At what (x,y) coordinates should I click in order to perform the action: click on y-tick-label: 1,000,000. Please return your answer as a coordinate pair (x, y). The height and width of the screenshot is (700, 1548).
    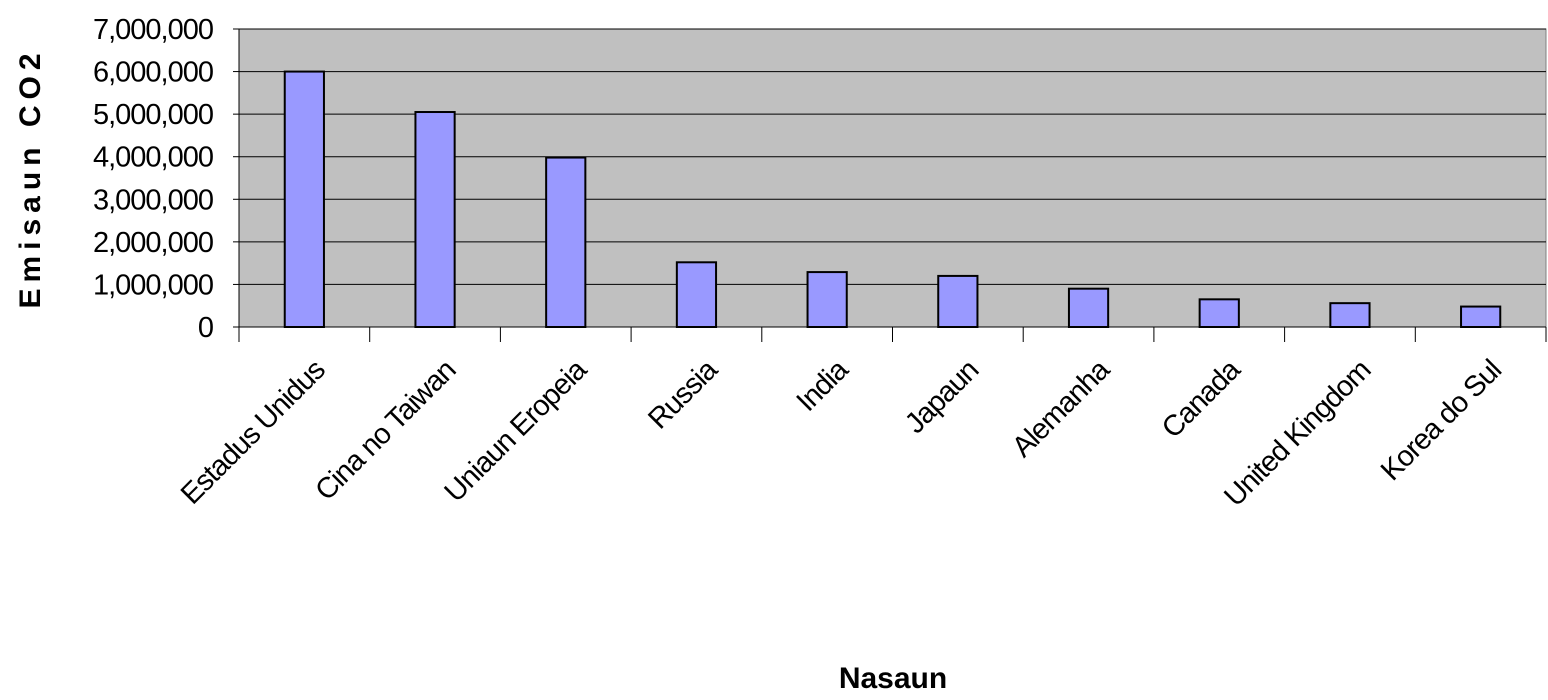
    Looking at the image, I should click on (153, 285).